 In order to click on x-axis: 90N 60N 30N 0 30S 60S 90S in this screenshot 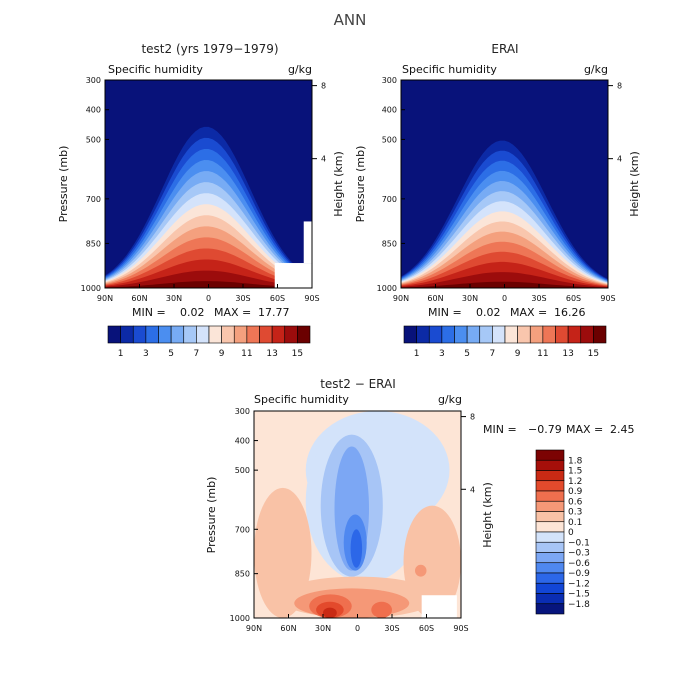, I will do `click(357, 623)`.